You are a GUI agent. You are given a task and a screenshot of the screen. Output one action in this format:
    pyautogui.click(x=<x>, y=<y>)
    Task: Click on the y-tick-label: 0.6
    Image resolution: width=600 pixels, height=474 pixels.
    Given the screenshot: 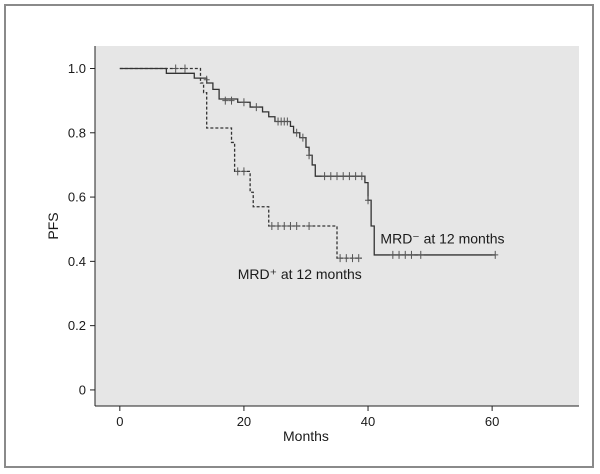 What is the action you would take?
    pyautogui.click(x=77, y=197)
    